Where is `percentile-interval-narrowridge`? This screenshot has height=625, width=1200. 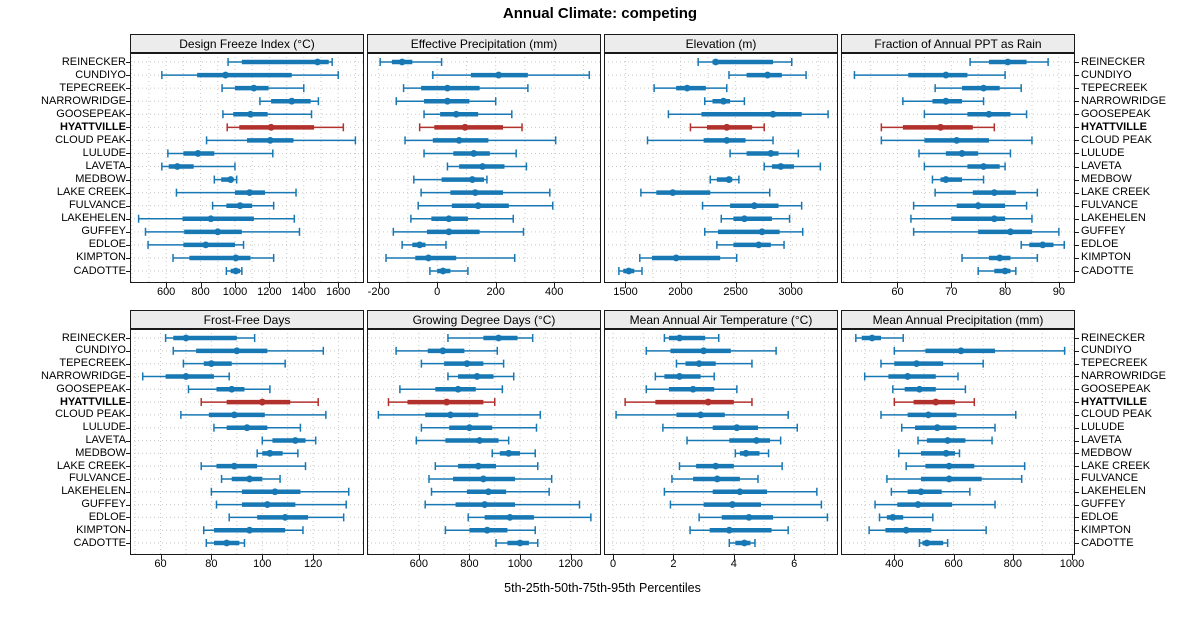
percentile-interval-narrowridge is located at coordinates (943, 101).